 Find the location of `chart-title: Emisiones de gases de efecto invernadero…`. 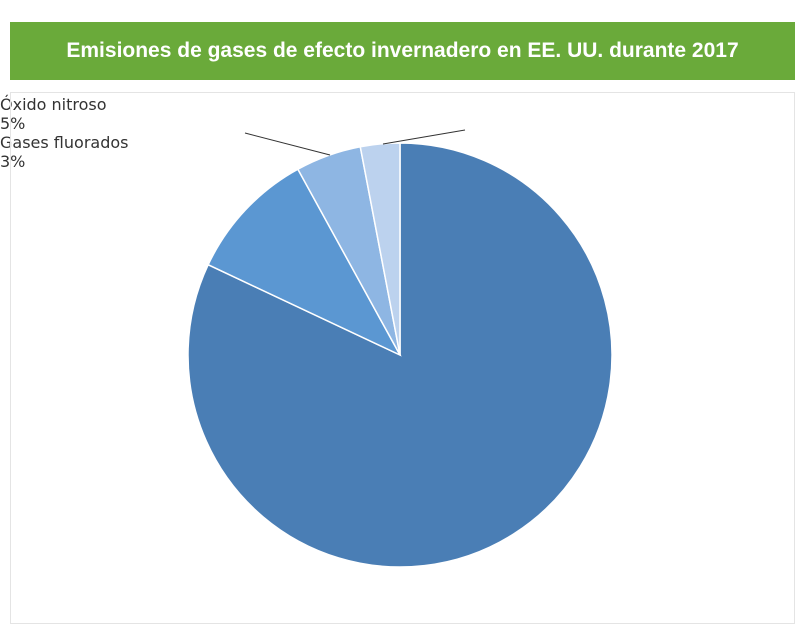

chart-title: Emisiones de gases de efecto invernadero… is located at coordinates (402, 51).